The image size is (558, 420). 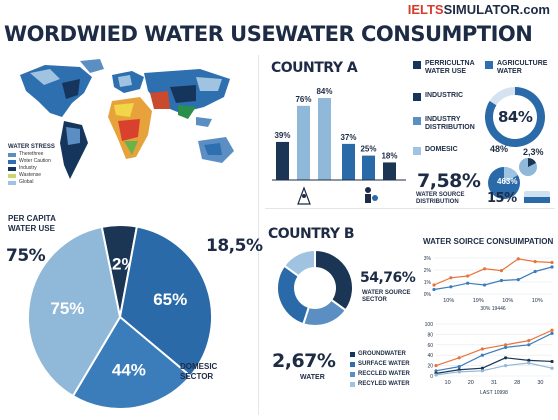 I want to click on country-a-bar-chart: 39% 76% 84% 37% 25% 18%, so click(x=339, y=146).